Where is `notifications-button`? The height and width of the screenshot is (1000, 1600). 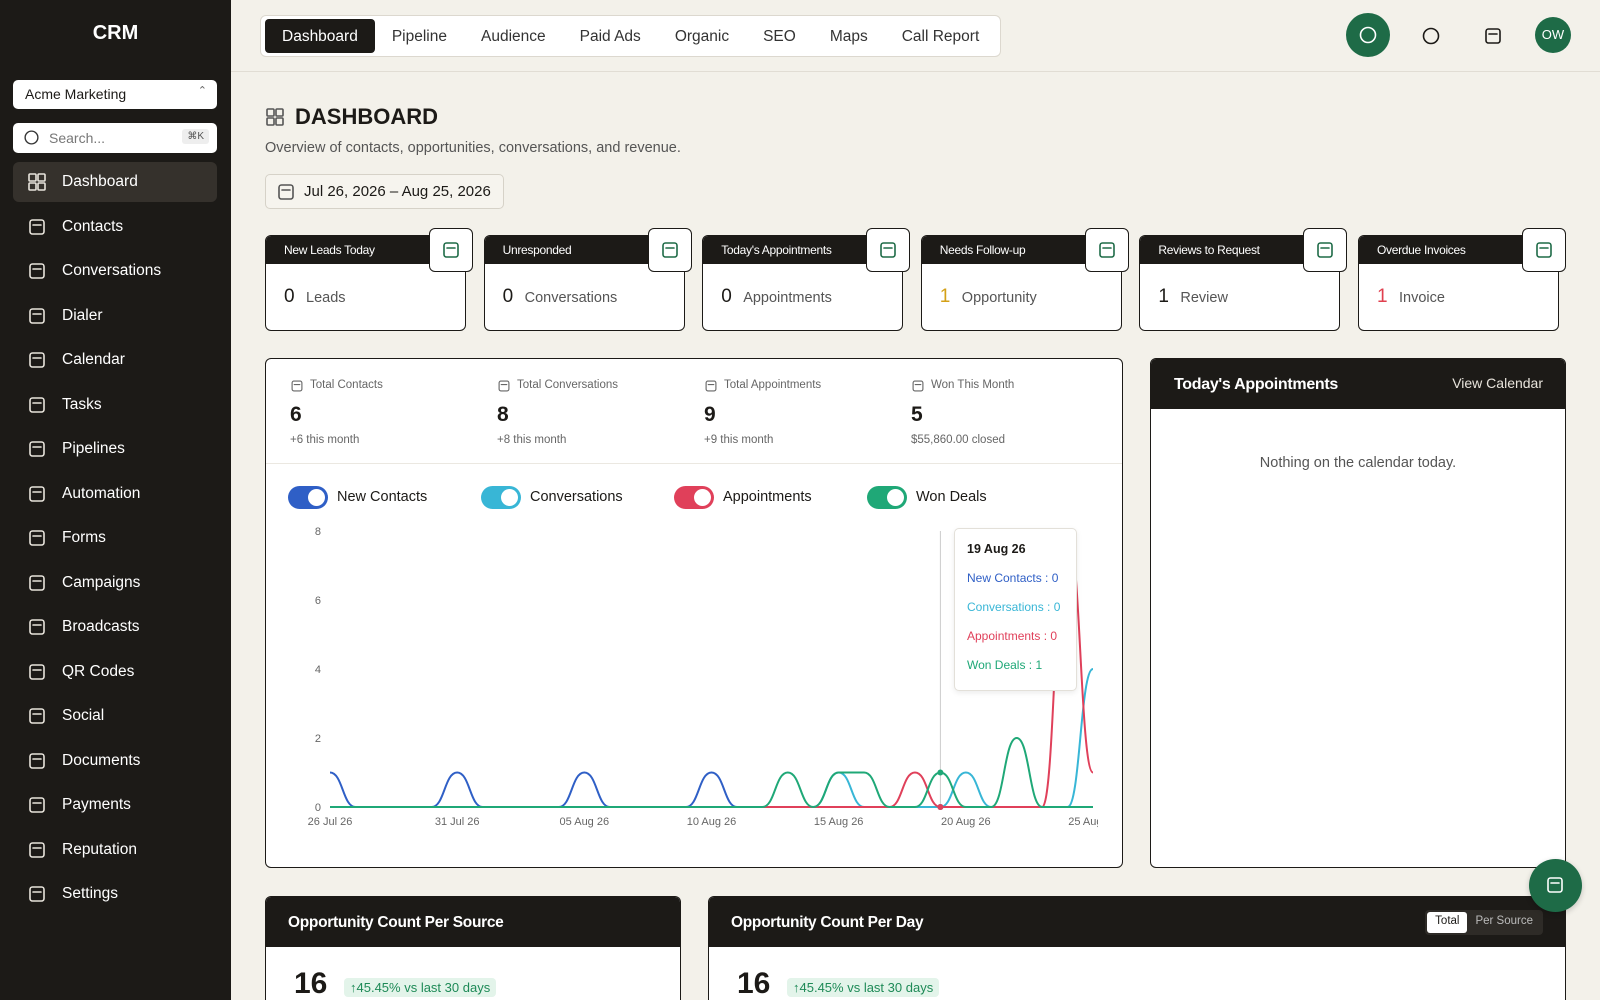
notifications-button is located at coordinates (1493, 36).